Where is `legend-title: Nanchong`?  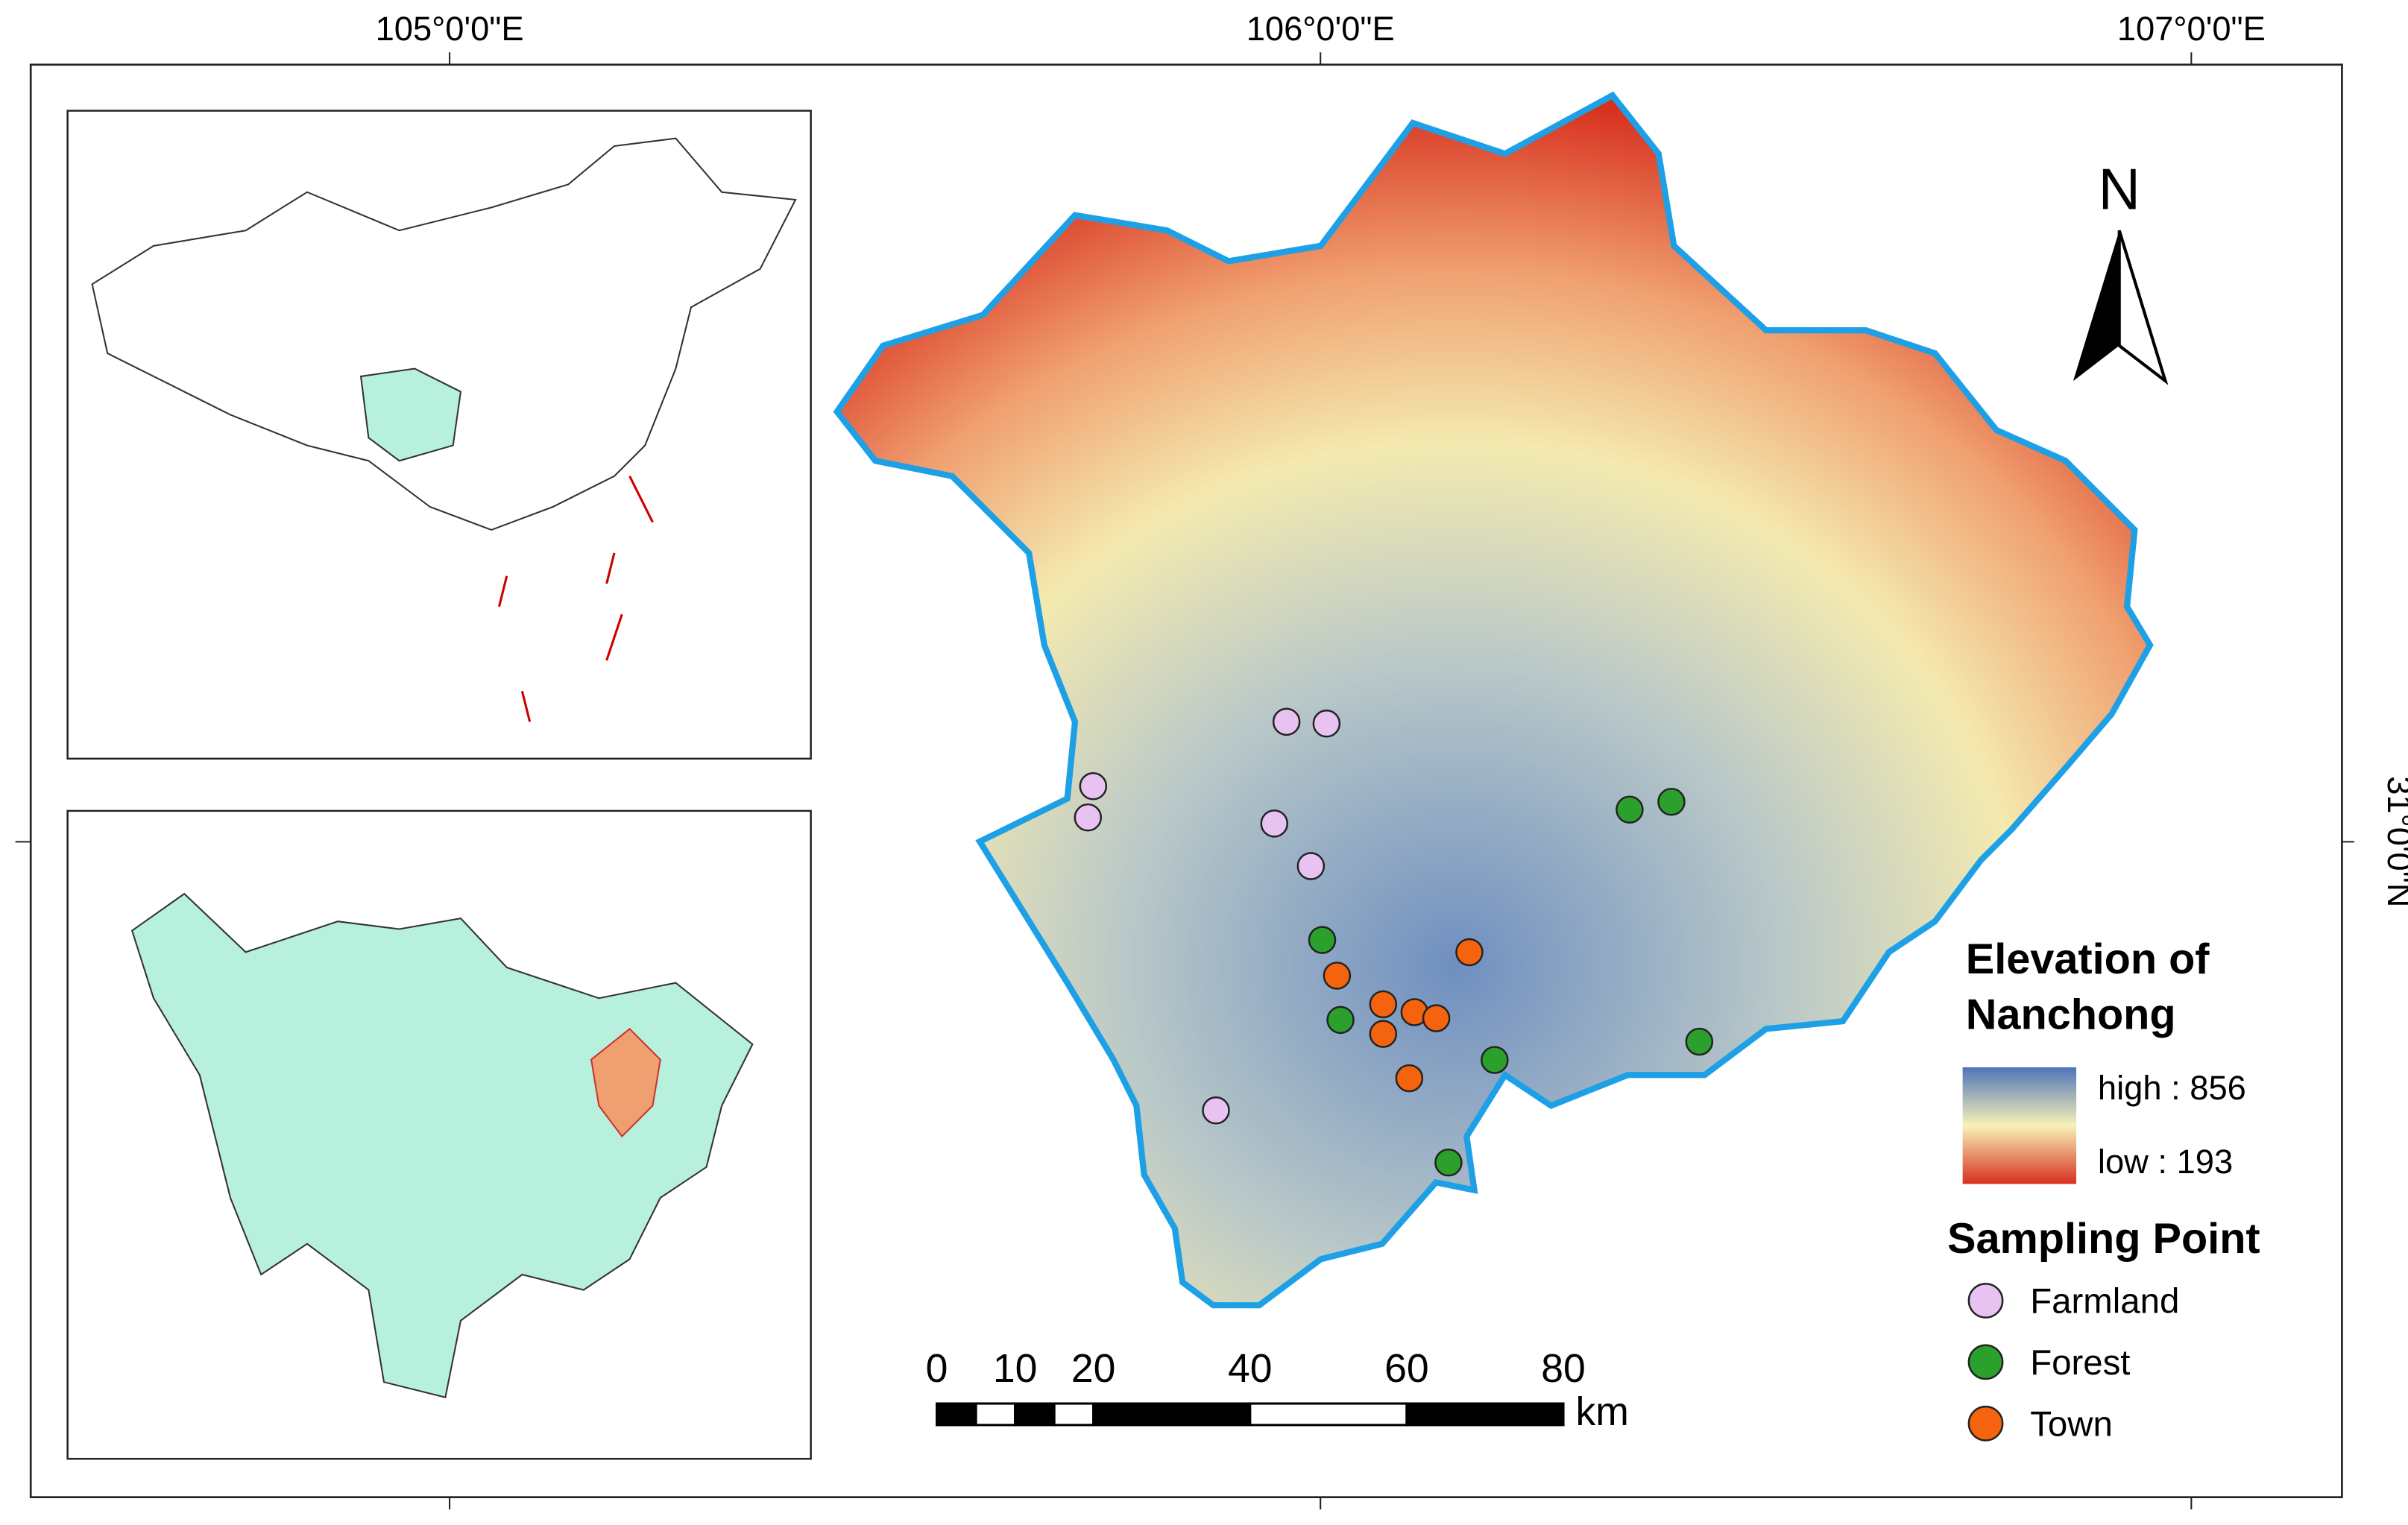 legend-title: Nanchong is located at coordinates (2071, 1015).